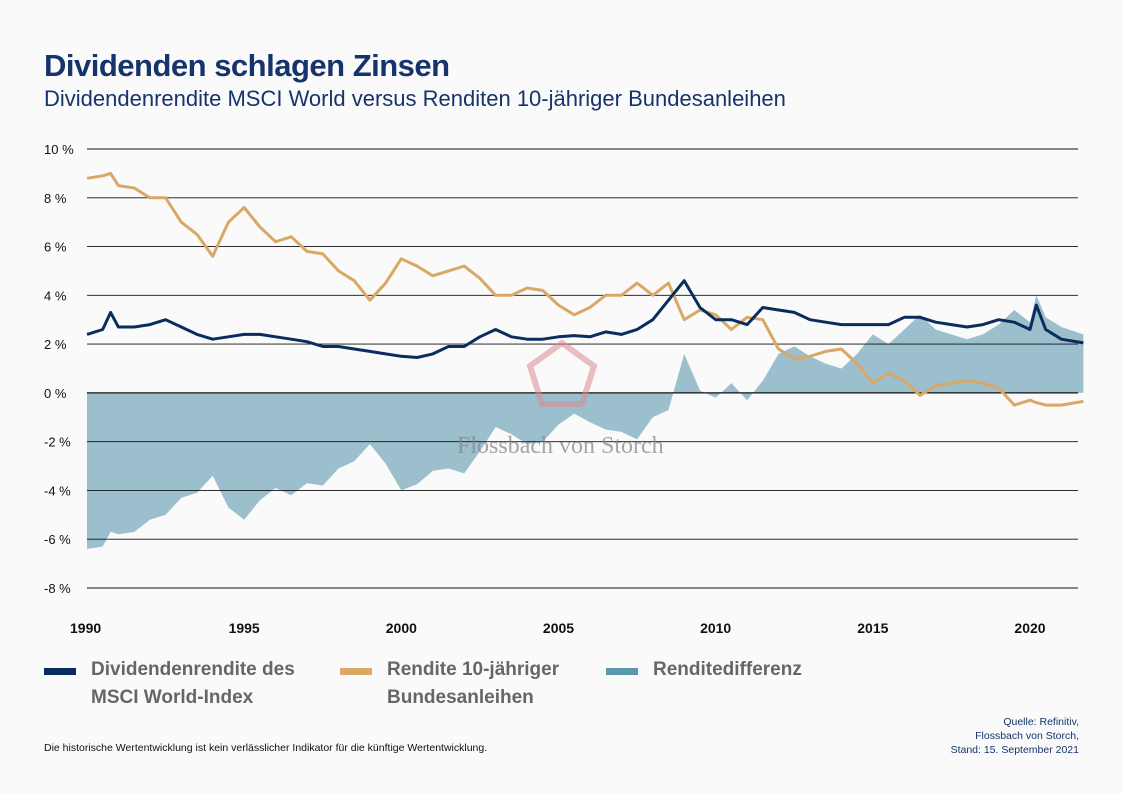  Describe the element at coordinates (560, 446) in the screenshot. I see `watermark-text: Flossbach von Storch` at that location.